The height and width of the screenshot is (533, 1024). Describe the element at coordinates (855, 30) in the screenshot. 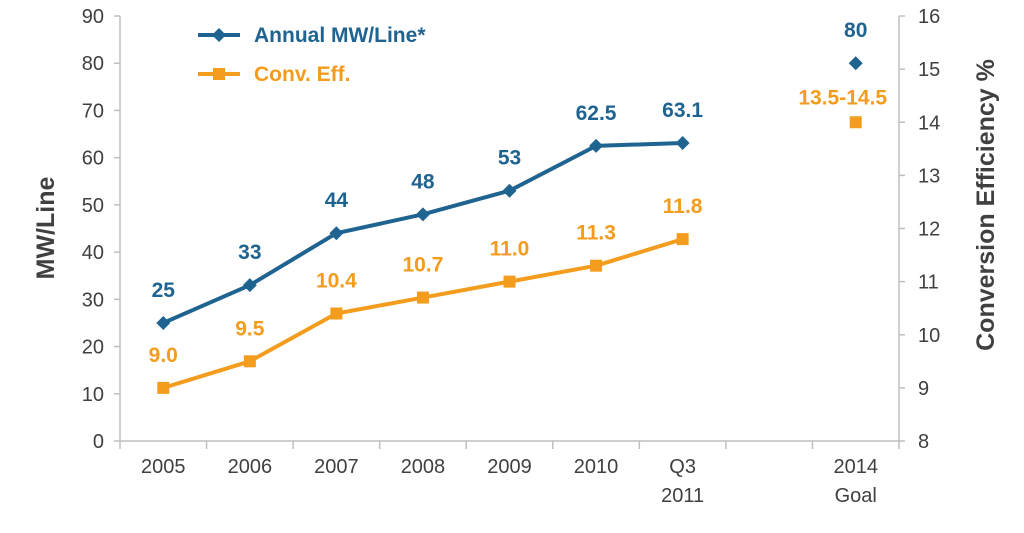

I see `goal-label: 80` at that location.